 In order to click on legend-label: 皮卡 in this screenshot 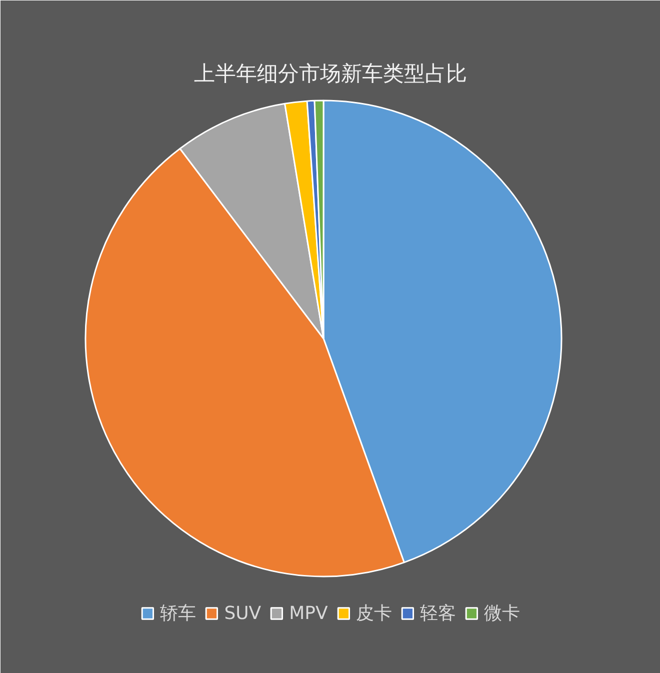, I will do `click(374, 613)`.